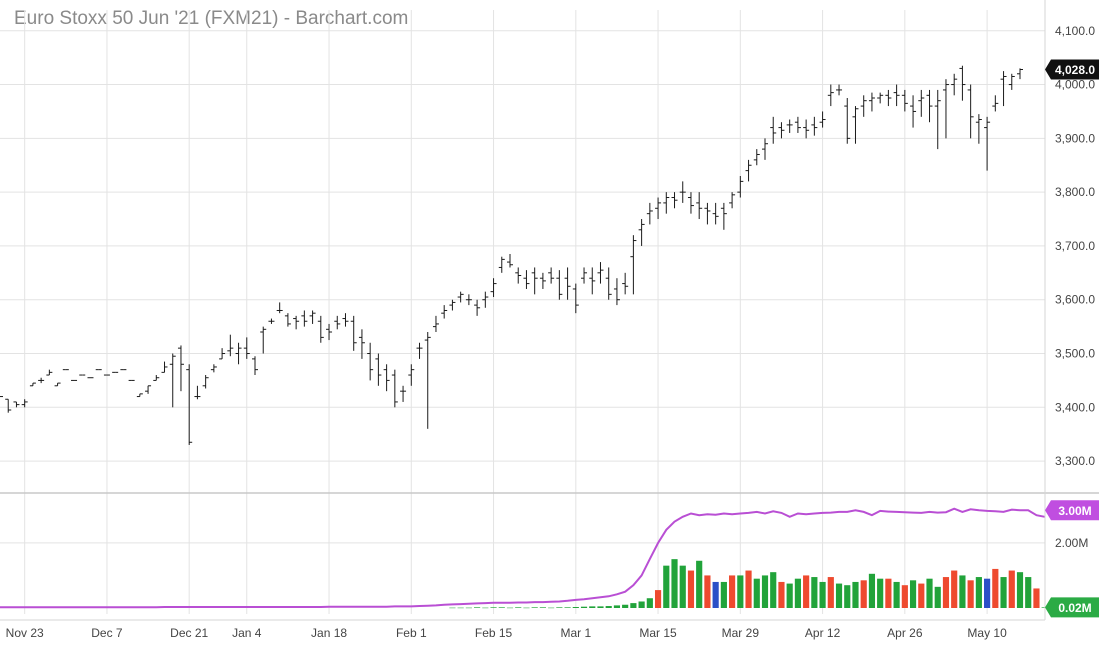 The width and height of the screenshot is (1099, 645). Describe the element at coordinates (329, 633) in the screenshot. I see `x-tick-label: Jan 18` at that location.